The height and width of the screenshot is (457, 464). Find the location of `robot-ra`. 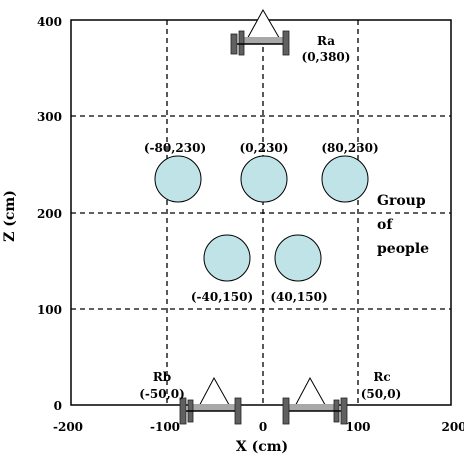

robot-ra is located at coordinates (260, 32).